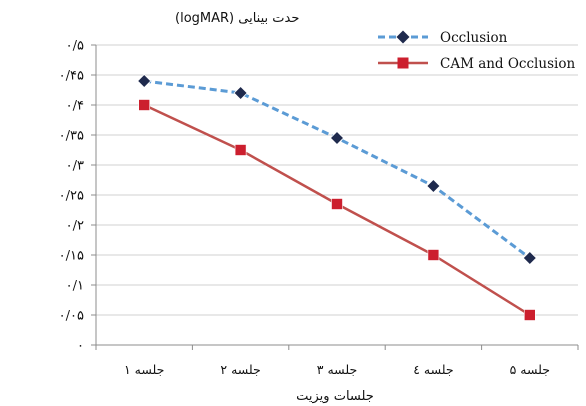  Describe the element at coordinates (474, 38) in the screenshot. I see `legend-label-occlusion: Occlusion` at that location.